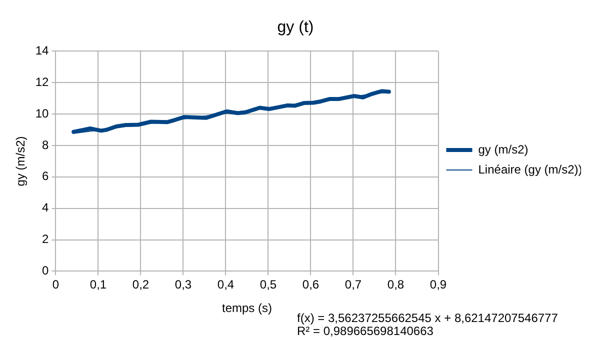 The image size is (605, 340). I want to click on x-tick-label: 0,6, so click(311, 285).